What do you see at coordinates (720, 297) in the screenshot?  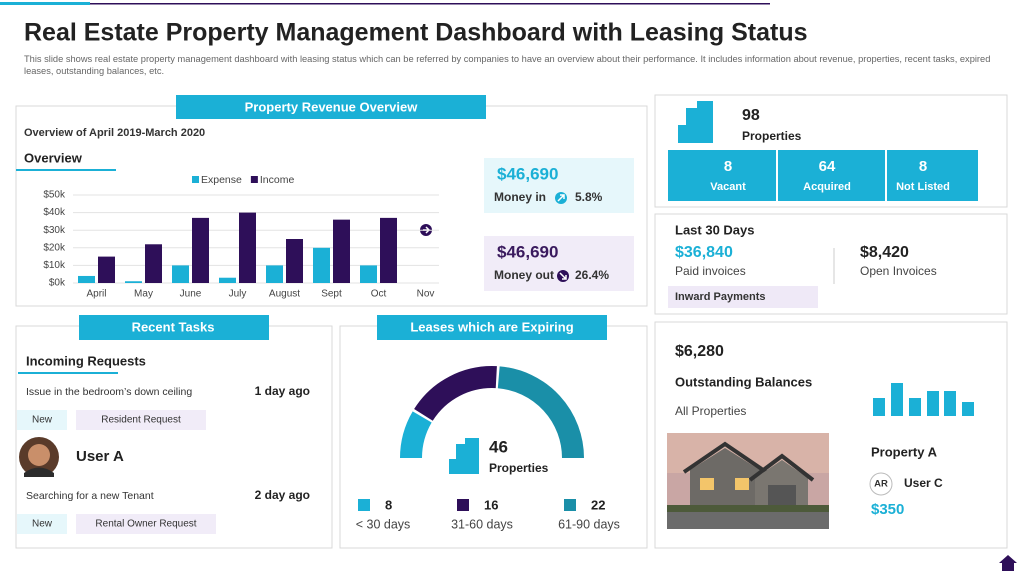 I see `button-label: Inward Payments` at bounding box center [720, 297].